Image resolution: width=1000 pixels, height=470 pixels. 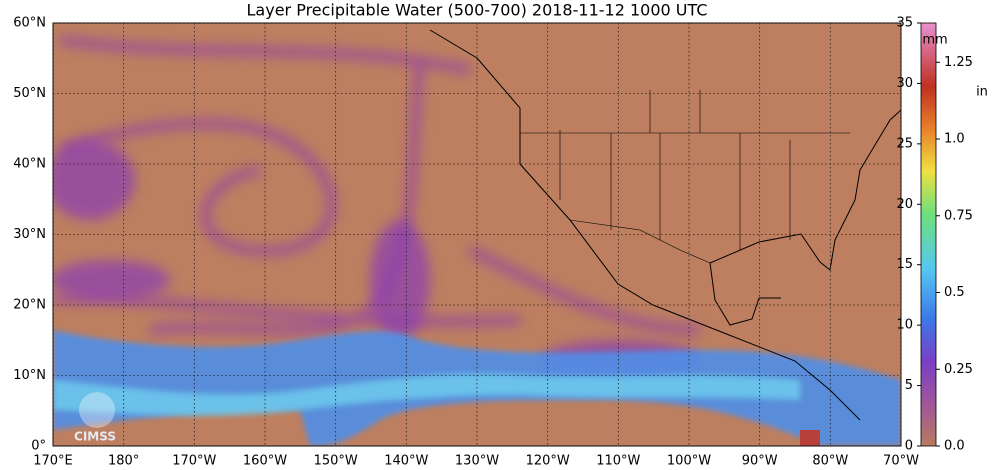 I want to click on in-tick-label: 0.0, so click(x=954, y=446).